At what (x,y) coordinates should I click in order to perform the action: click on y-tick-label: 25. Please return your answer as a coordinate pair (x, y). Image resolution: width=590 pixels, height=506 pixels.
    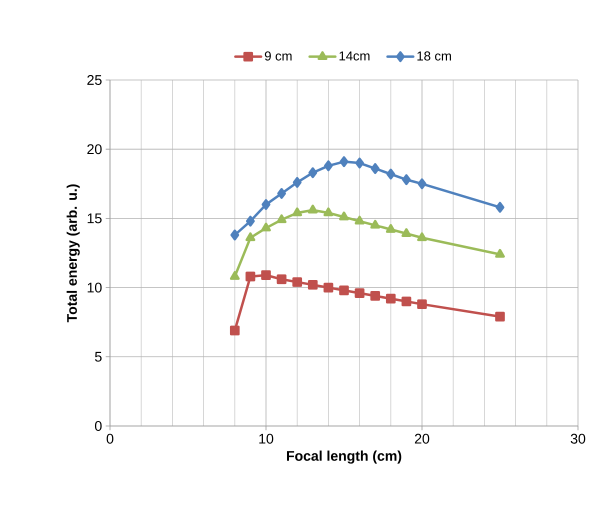
    Looking at the image, I should click on (94, 80).